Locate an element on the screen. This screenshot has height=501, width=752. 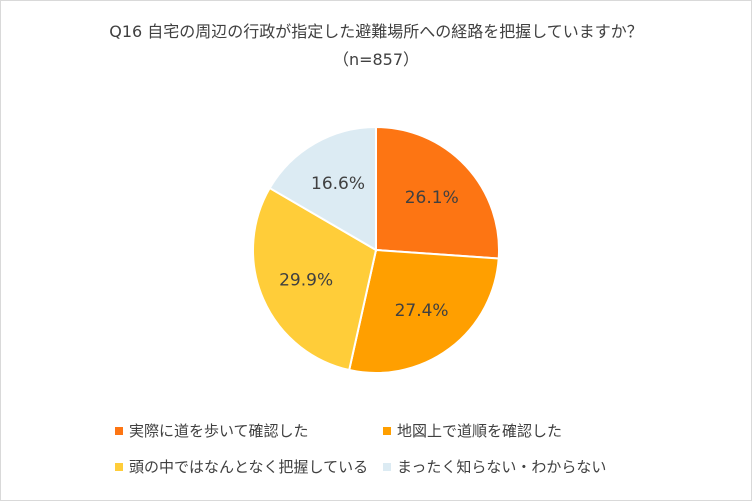
legend-item-3: 頭の中ではなんとなく把握している is located at coordinates (241, 466).